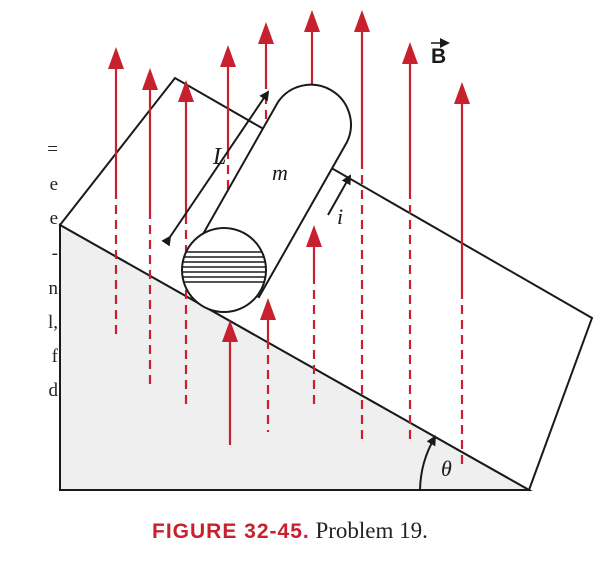  Describe the element at coordinates (438, 56) in the screenshot. I see `field-symbol: B` at that location.